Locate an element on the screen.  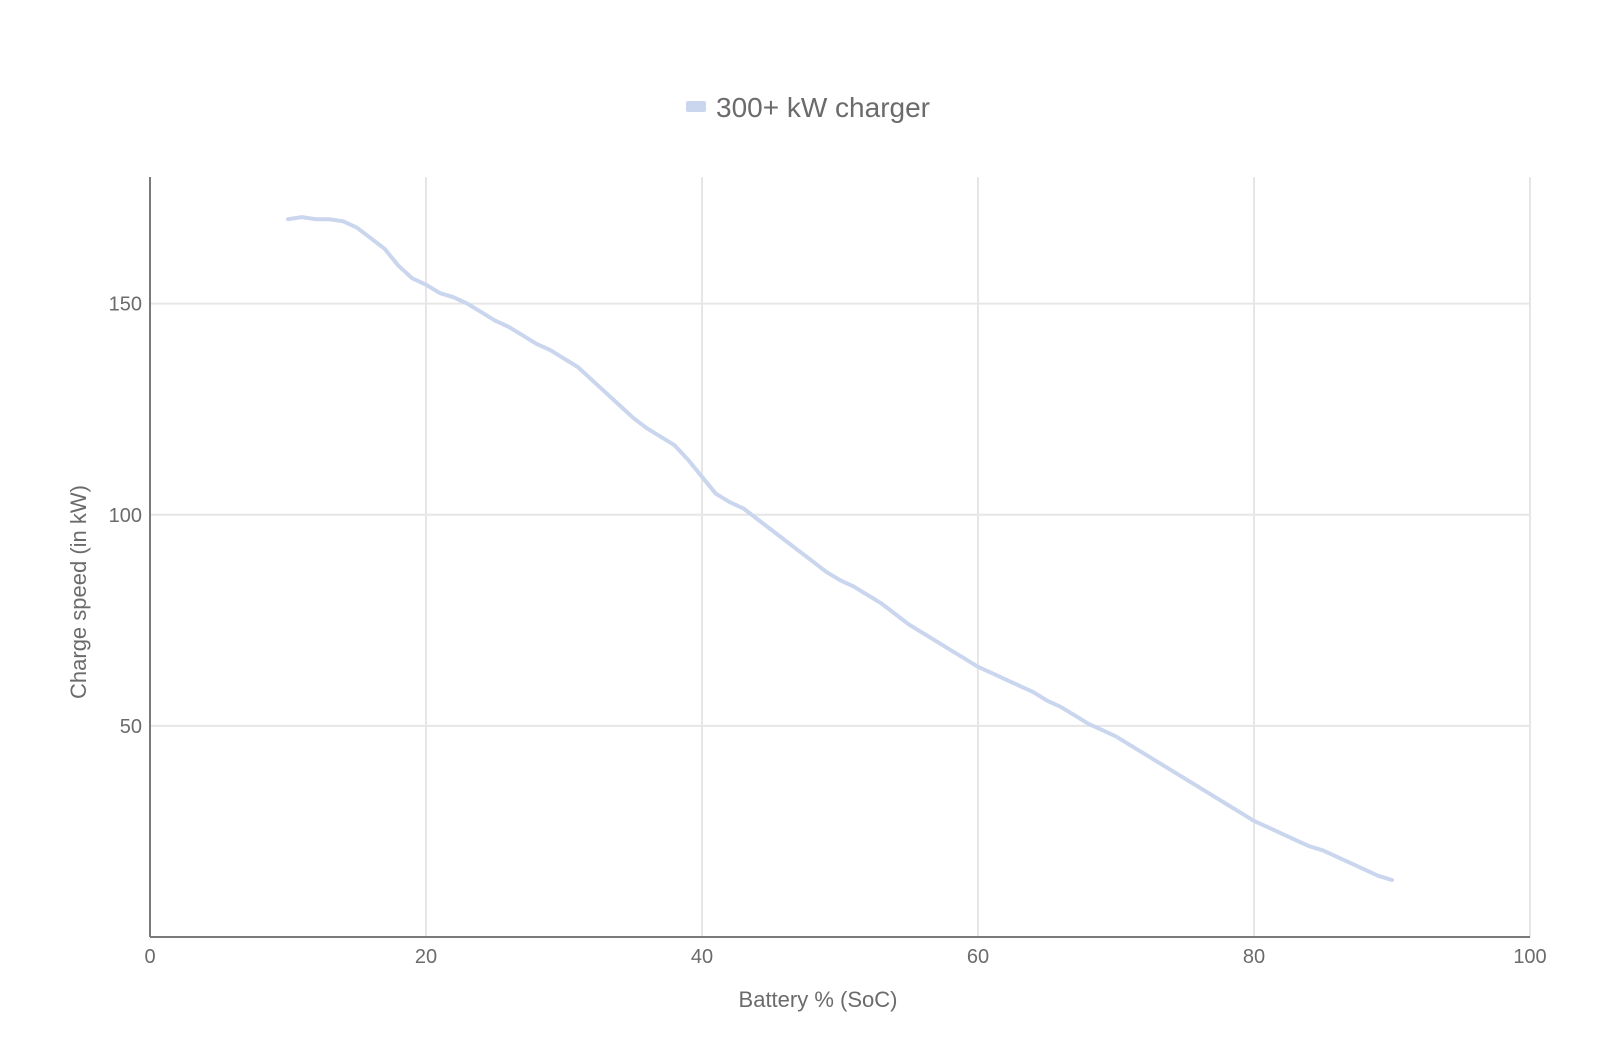
y-tick-label: 150 is located at coordinates (125, 305).